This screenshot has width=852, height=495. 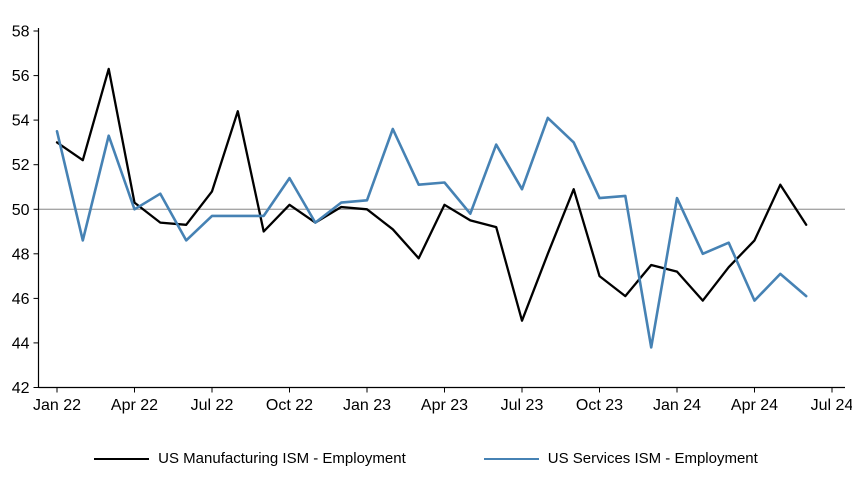 What do you see at coordinates (21, 210) in the screenshot?
I see `y-axis-tick-label: 50` at bounding box center [21, 210].